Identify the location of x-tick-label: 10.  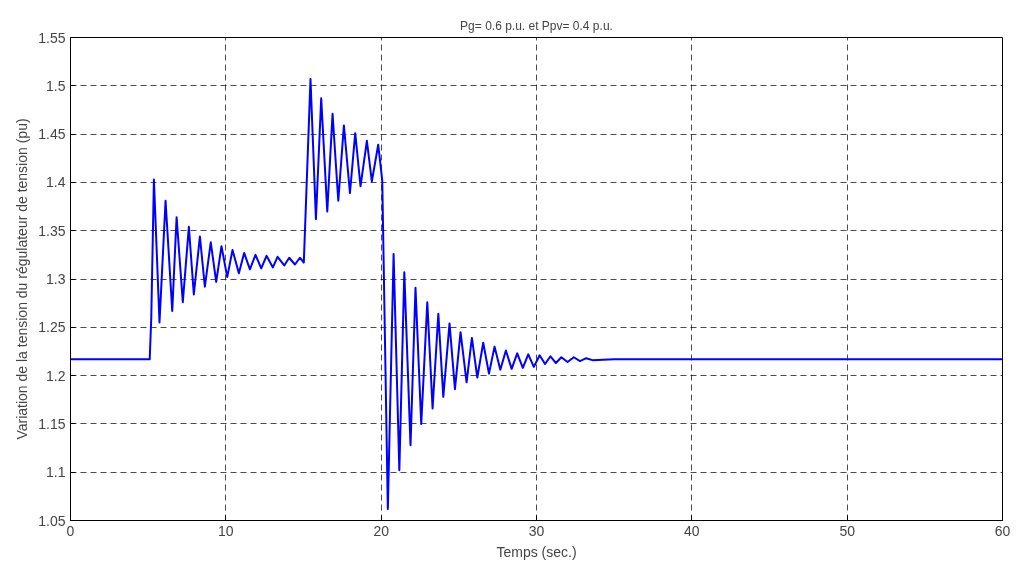
(226, 530).